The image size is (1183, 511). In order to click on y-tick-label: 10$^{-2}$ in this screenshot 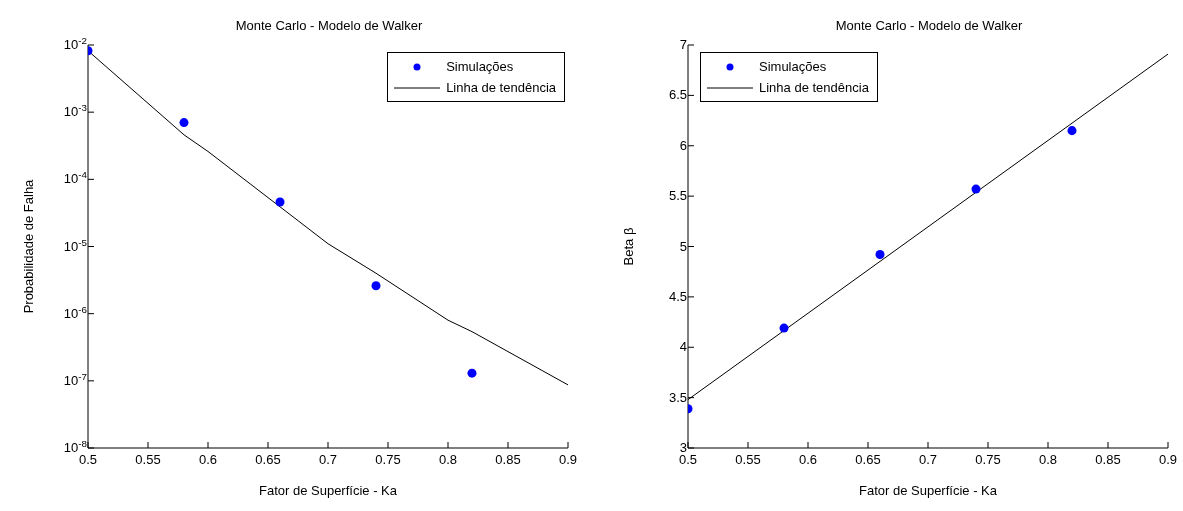, I will do `click(75, 43)`.